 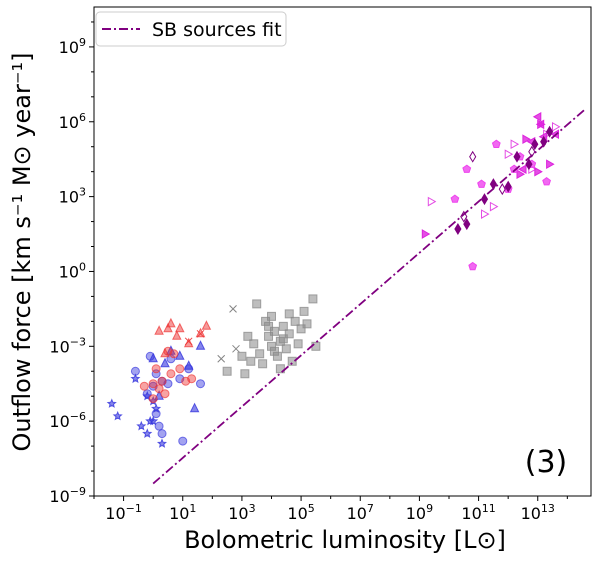 What do you see at coordinates (217, 30) in the screenshot?
I see `legend-label: SB sources fit` at bounding box center [217, 30].